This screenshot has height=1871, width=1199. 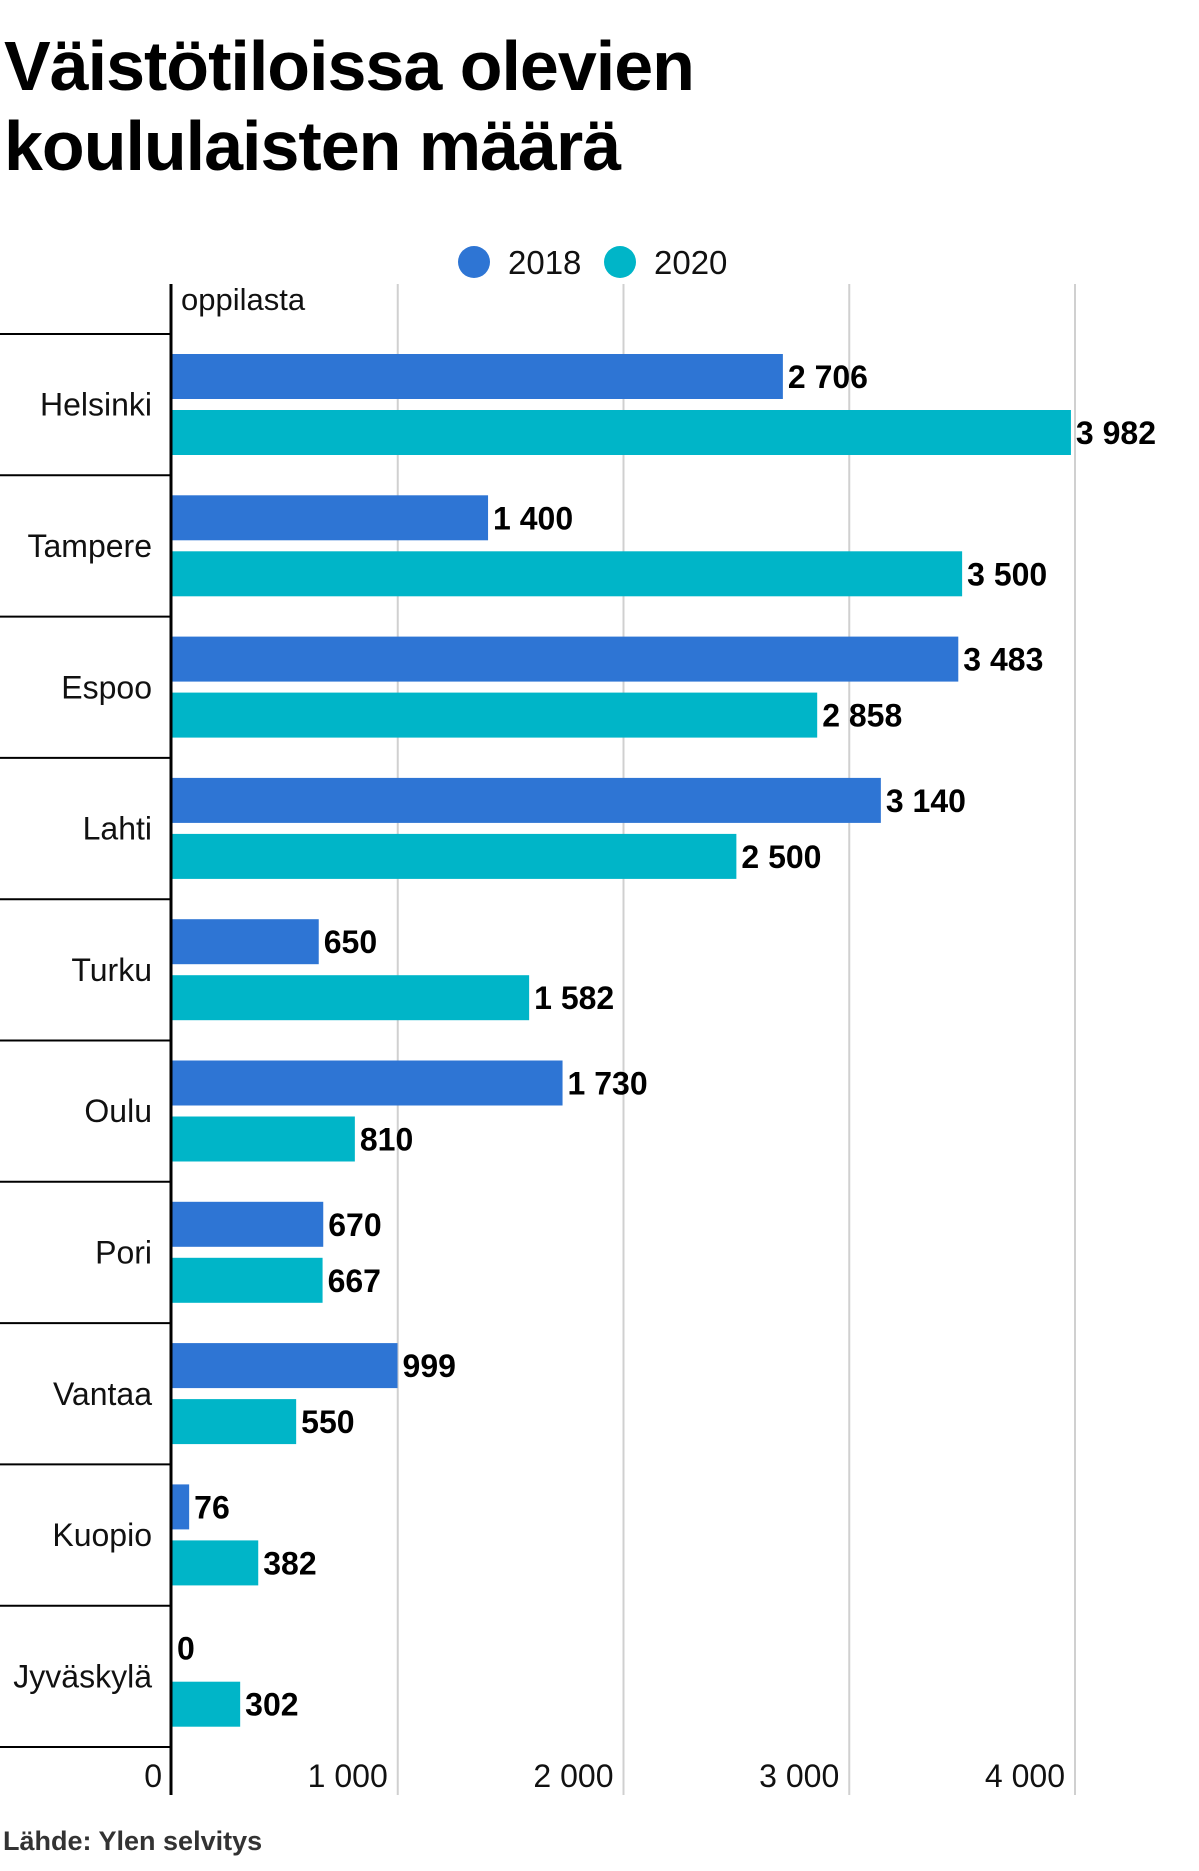 What do you see at coordinates (118, 1111) in the screenshot?
I see `category-label: Oulu` at bounding box center [118, 1111].